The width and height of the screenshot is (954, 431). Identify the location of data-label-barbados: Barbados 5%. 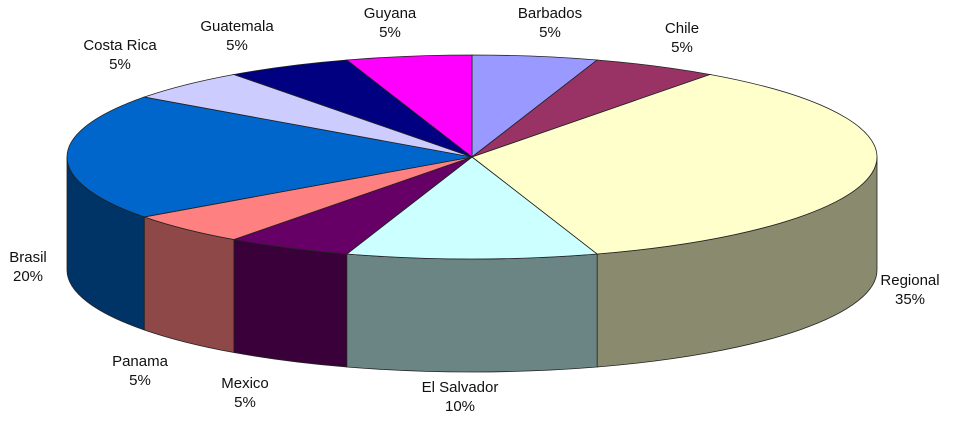
(550, 23).